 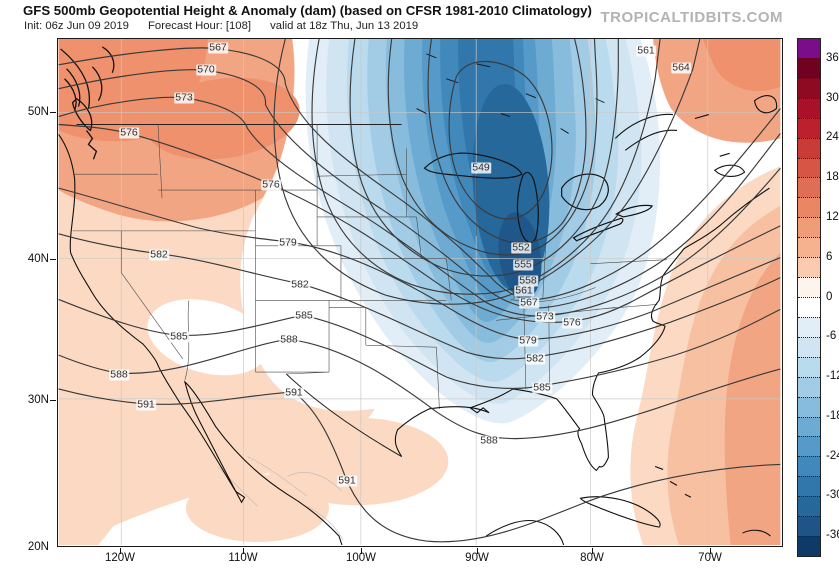 What do you see at coordinates (528, 280) in the screenshot?
I see `contour-label: 558` at bounding box center [528, 280].